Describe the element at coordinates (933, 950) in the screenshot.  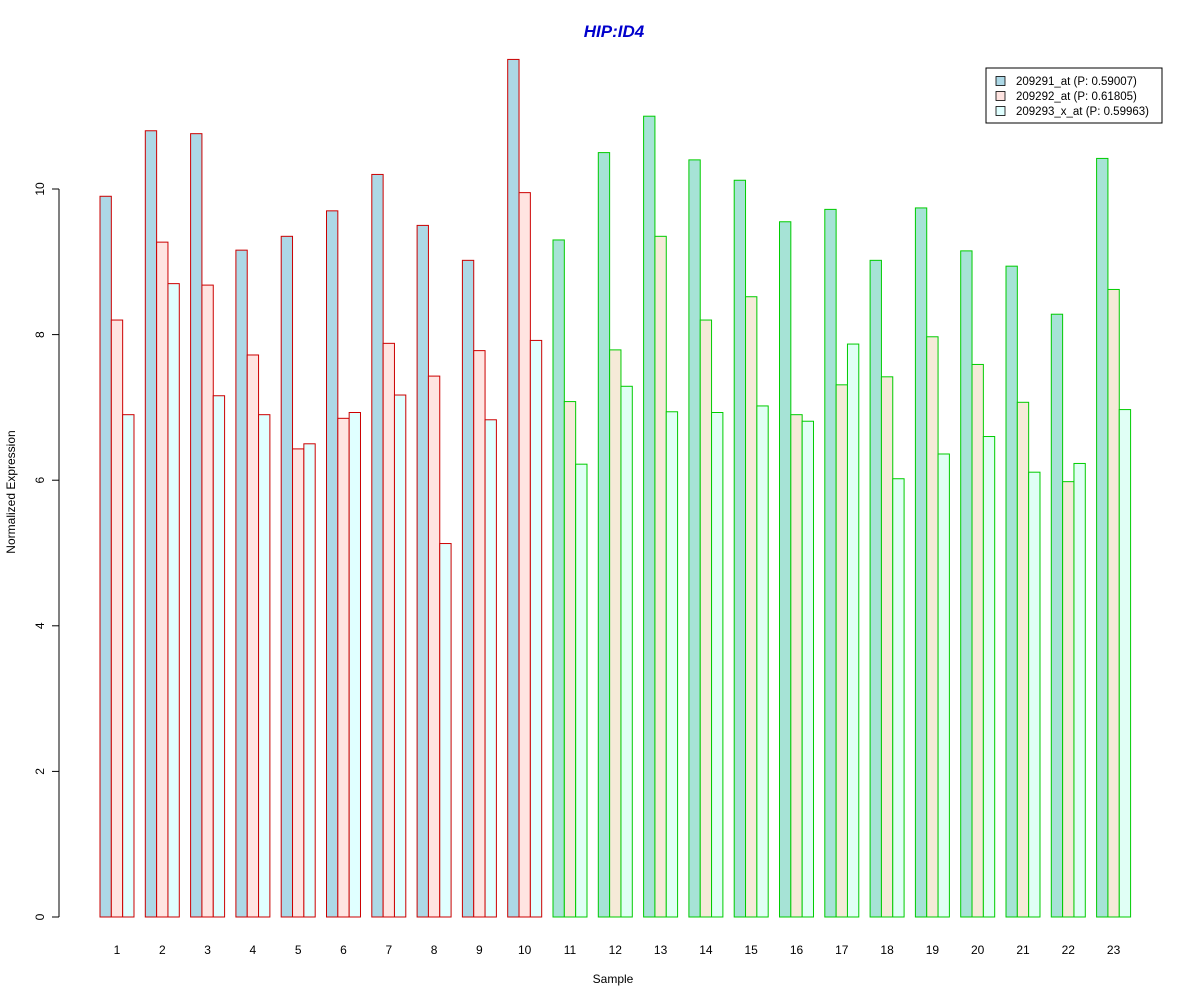
I see `x-tick-label: 19` at that location.